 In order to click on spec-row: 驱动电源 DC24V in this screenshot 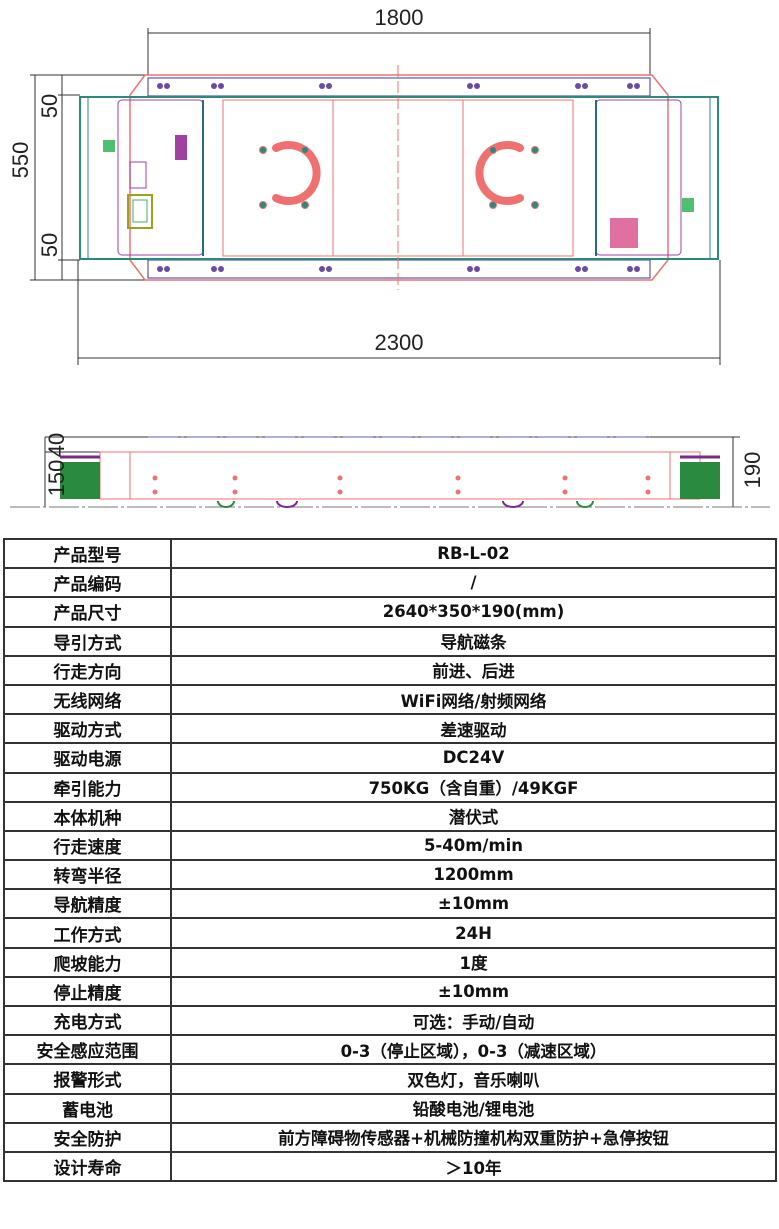, I will do `click(390, 758)`.